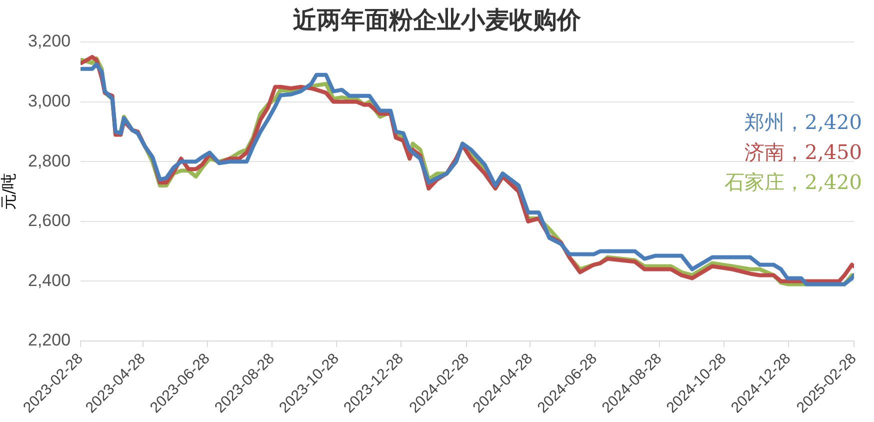 The height and width of the screenshot is (422, 874). I want to click on y-tick-label: 3,000, so click(49, 100).